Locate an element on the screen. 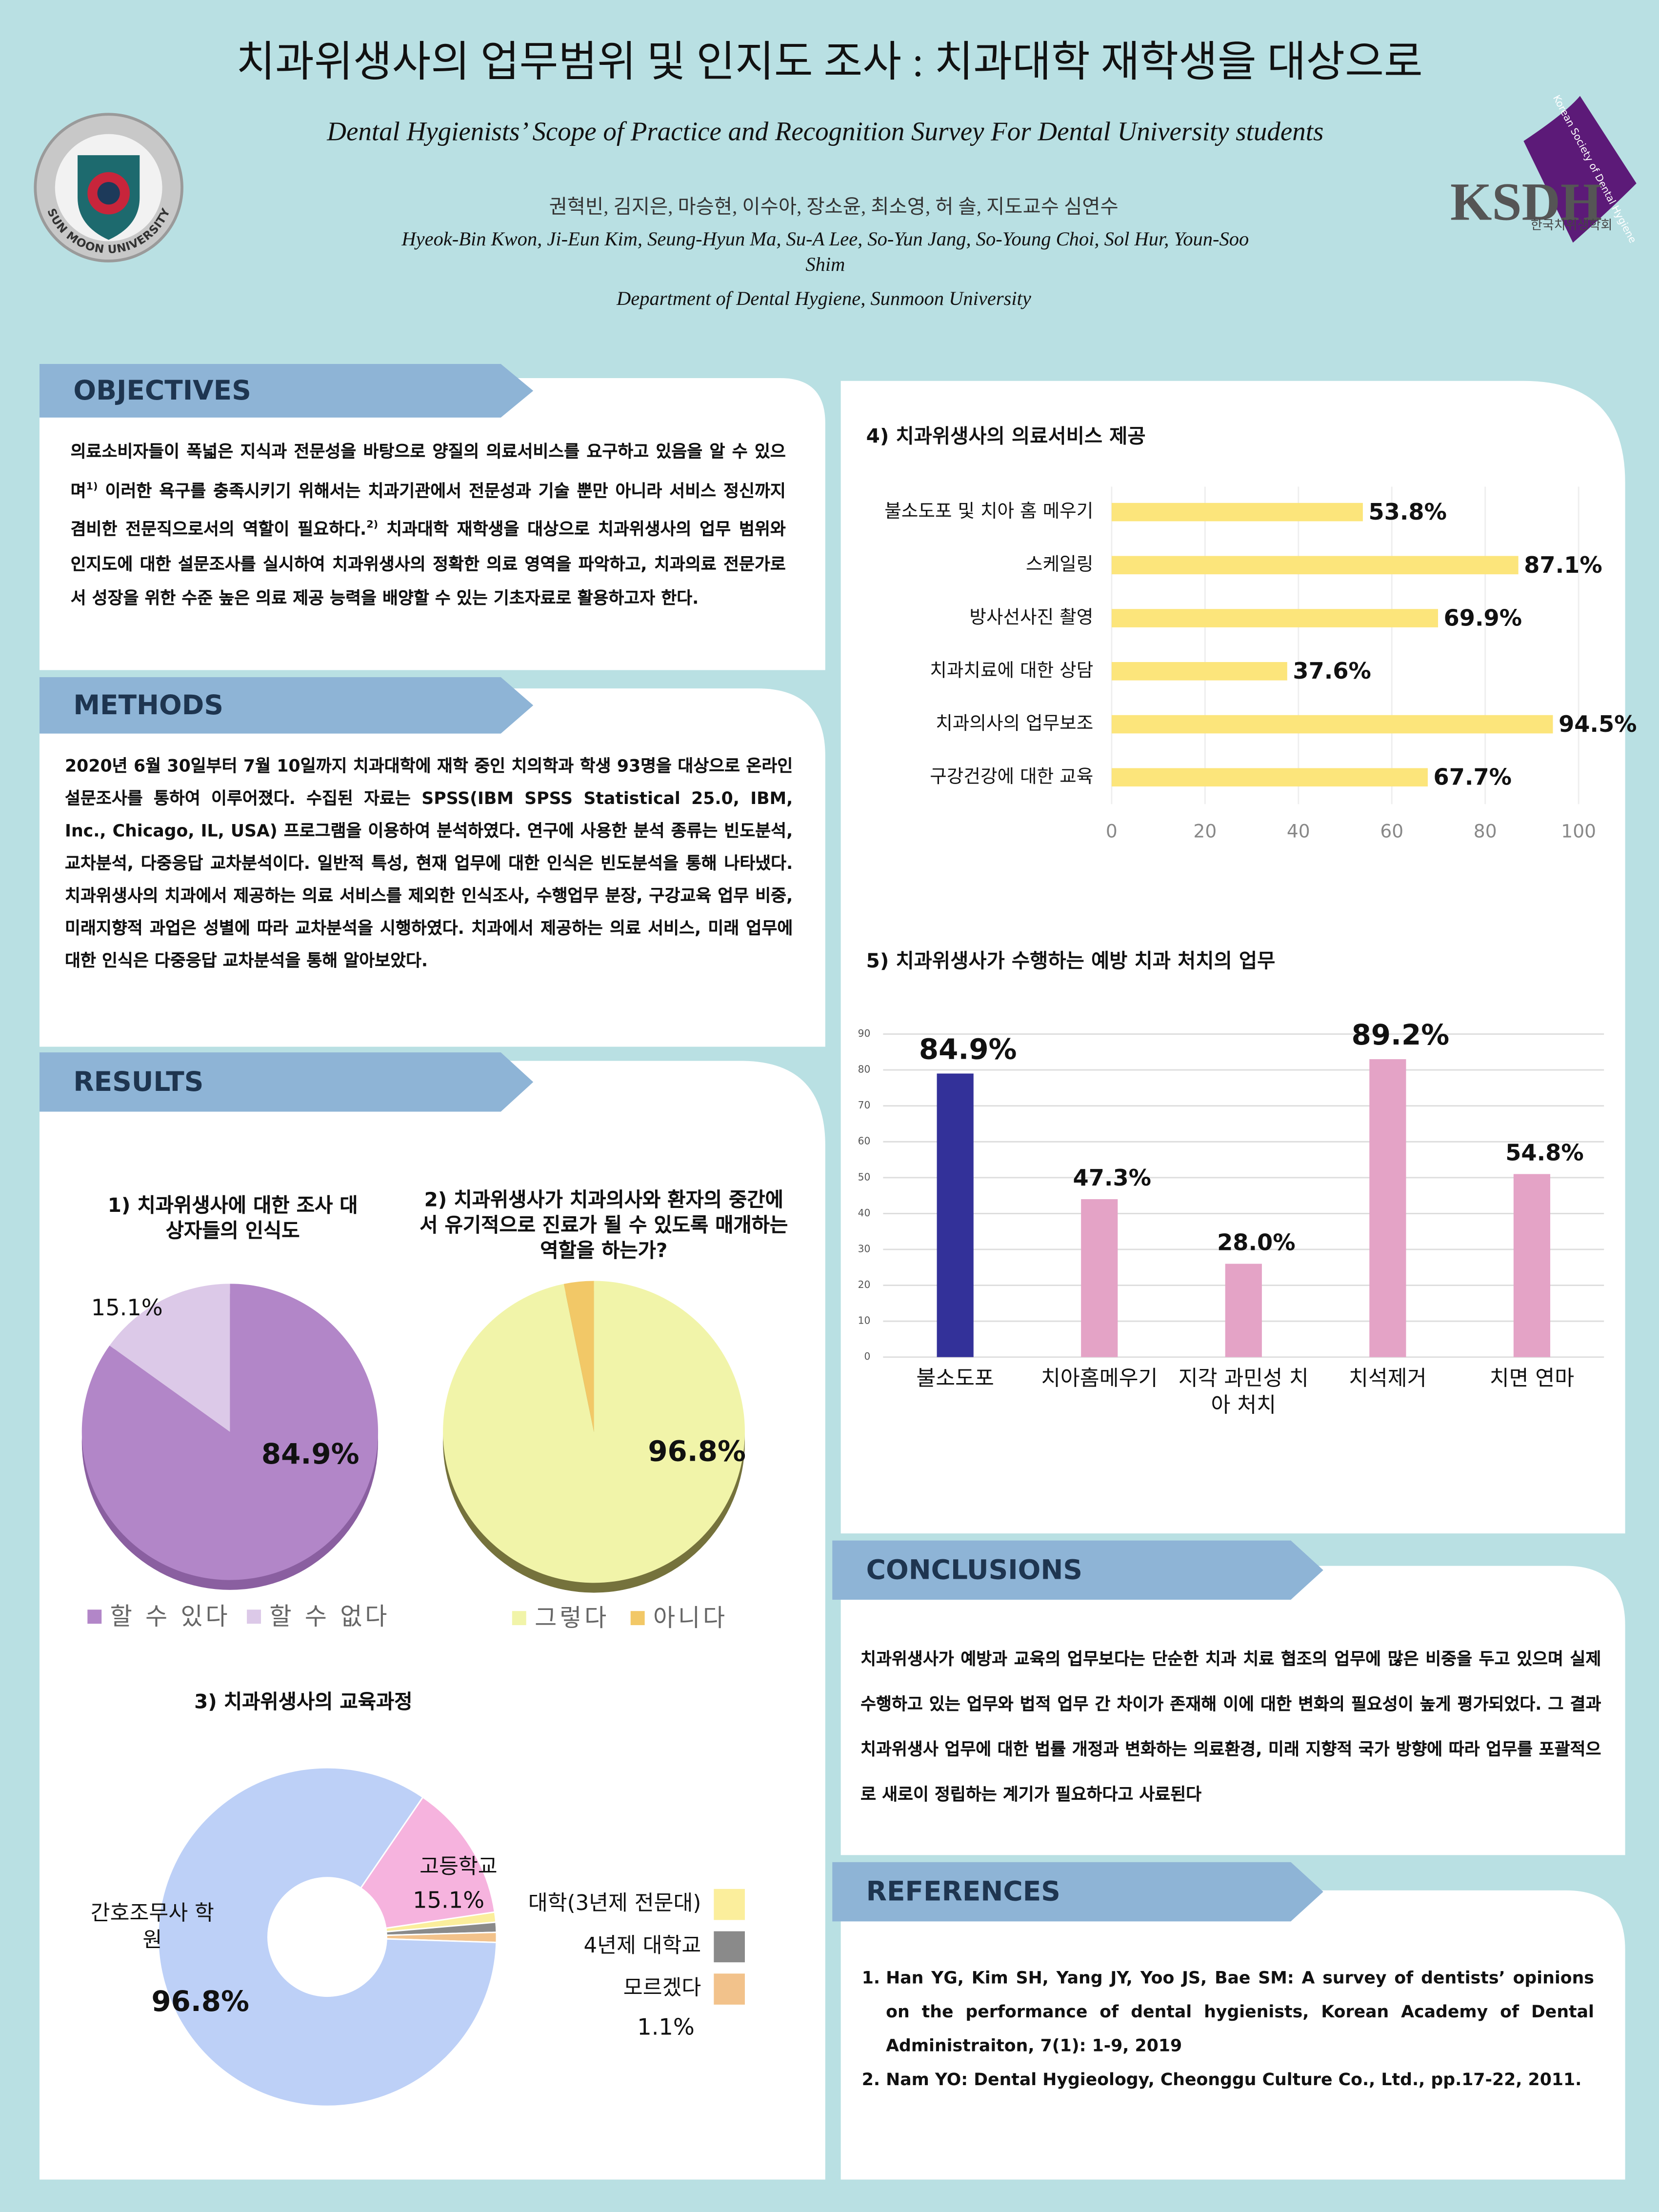 This screenshot has width=1659, height=2212. data-label: 94.5% is located at coordinates (1598, 724).